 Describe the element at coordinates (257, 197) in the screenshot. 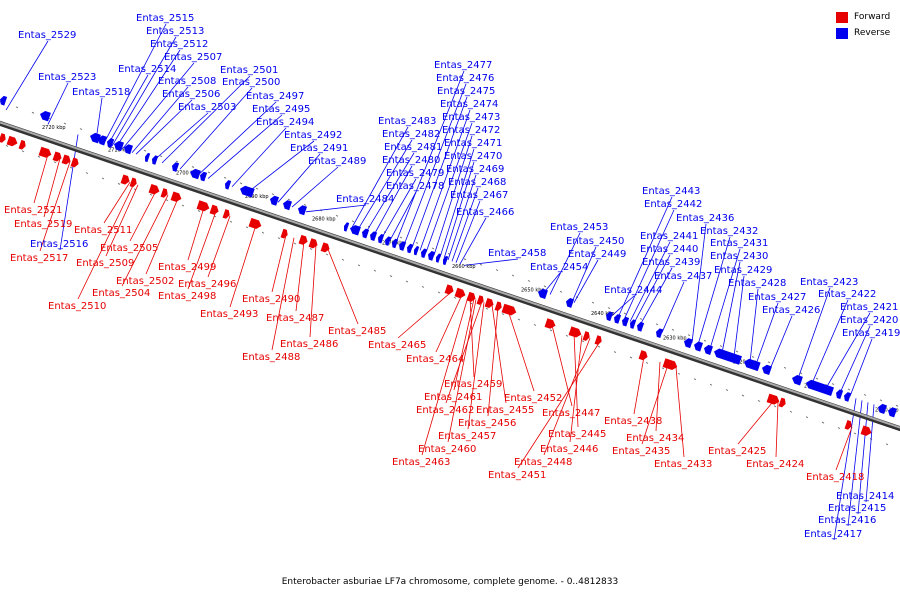

I see `kbp-tick-label: 2690 kbp` at that location.